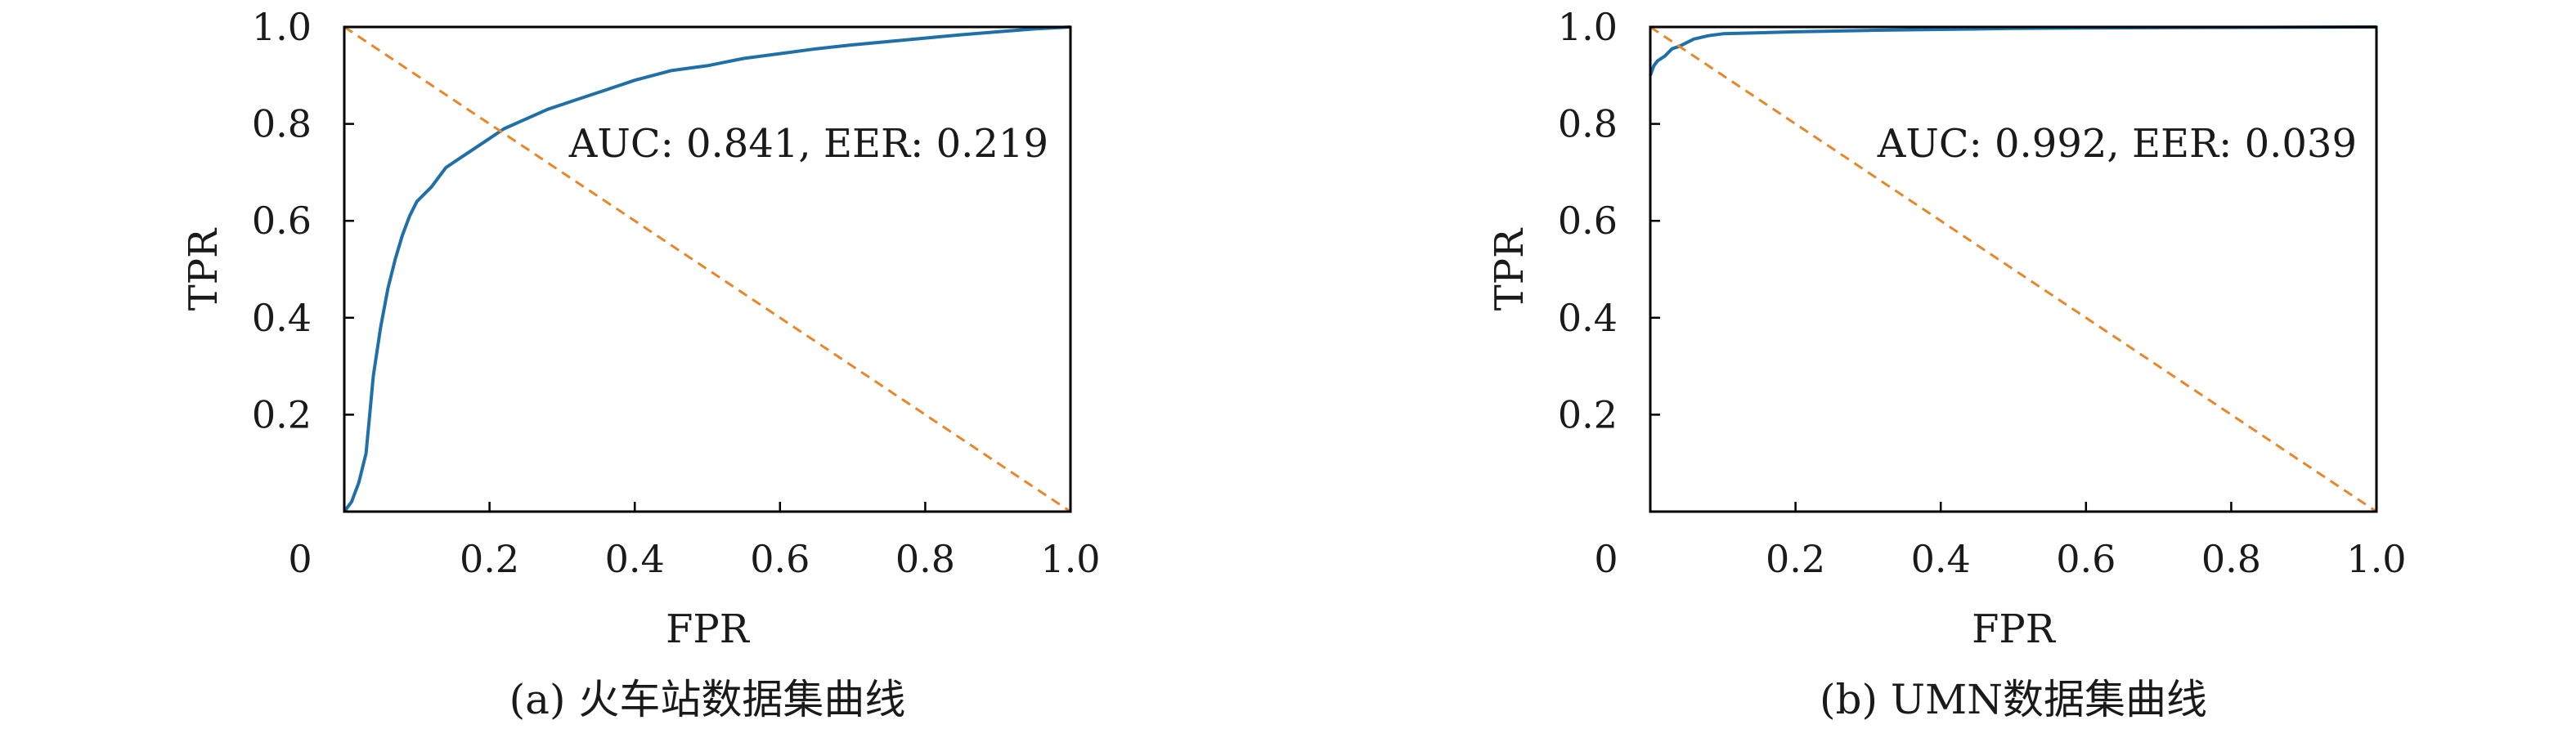 This screenshot has width=2576, height=729. Describe the element at coordinates (808, 144) in the screenshot. I see `auc-eer-annotation: AUC: 0.841, EER: 0.219` at that location.